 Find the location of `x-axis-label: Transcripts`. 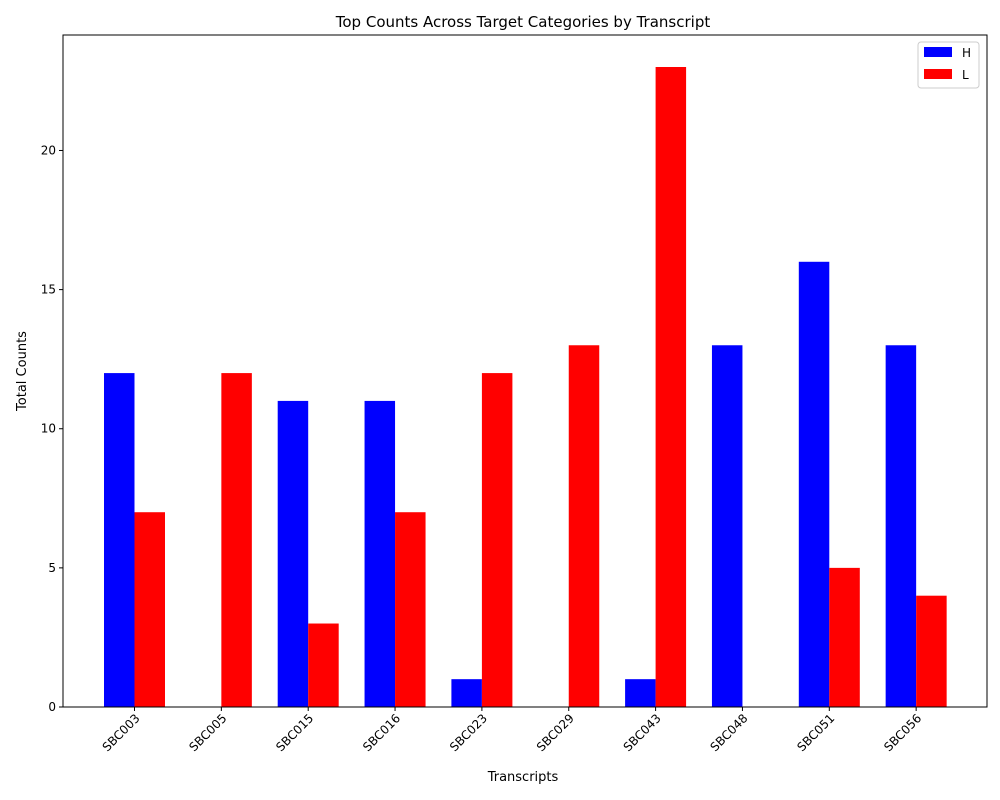

x-axis-label: Transcripts is located at coordinates (523, 777).